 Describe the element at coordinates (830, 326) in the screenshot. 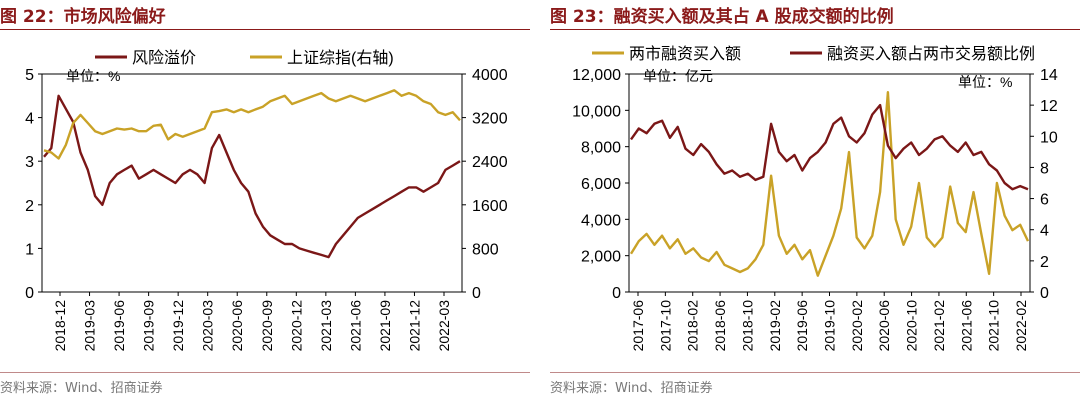

I see `x-axis-tick-label: 2019-10` at that location.